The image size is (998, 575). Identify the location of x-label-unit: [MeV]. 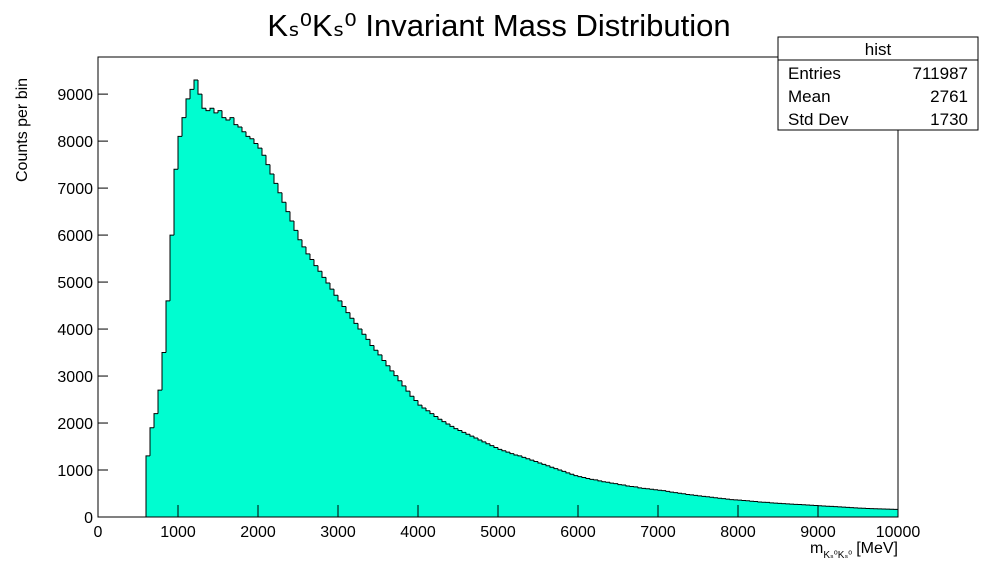
(877, 548).